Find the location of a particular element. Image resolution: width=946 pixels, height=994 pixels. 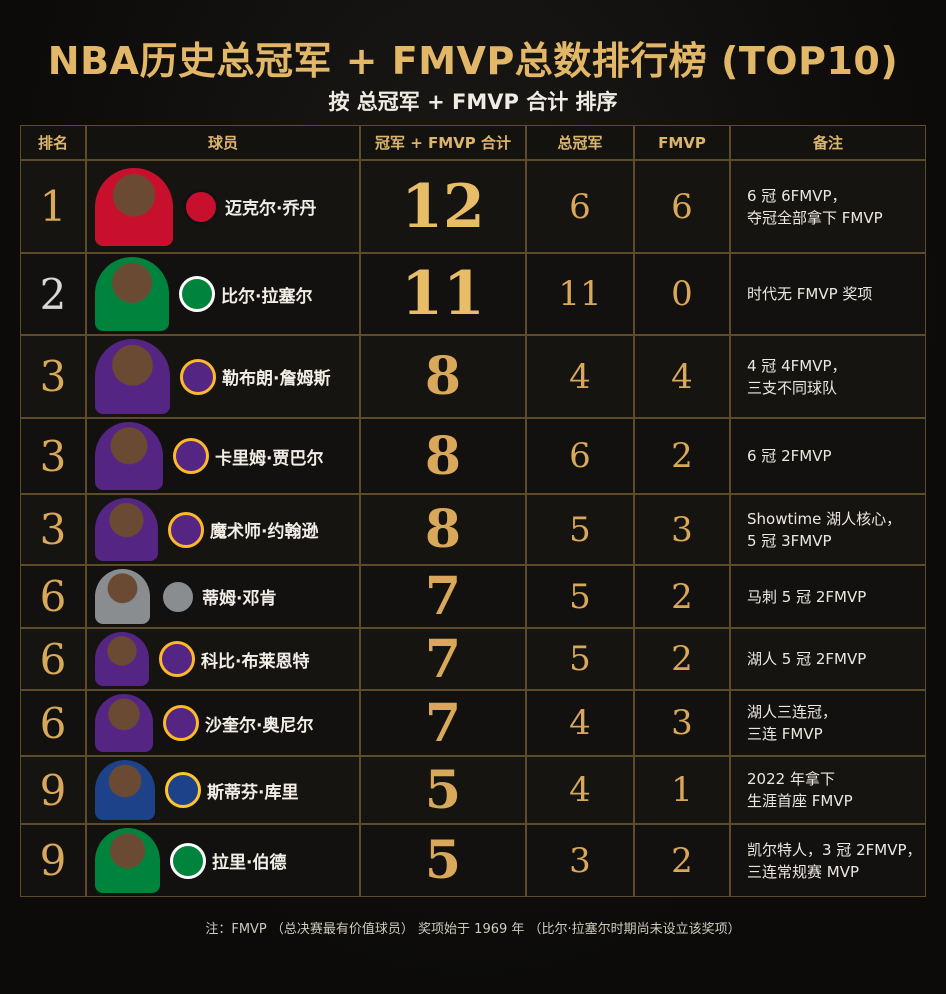

column-header: FMVP is located at coordinates (682, 142).